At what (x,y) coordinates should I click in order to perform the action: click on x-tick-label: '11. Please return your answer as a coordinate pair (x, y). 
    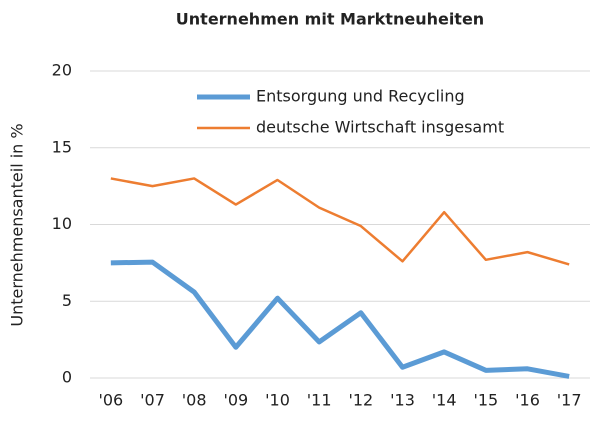
    Looking at the image, I should click on (319, 400).